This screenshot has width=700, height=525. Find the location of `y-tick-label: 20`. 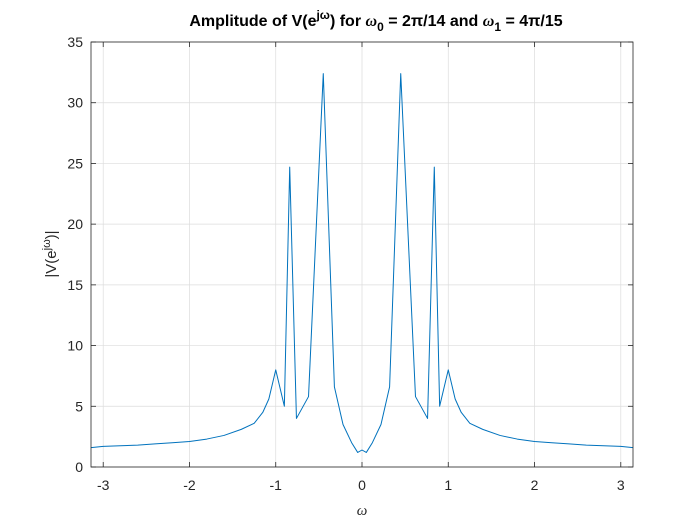

y-tick-label: 20 is located at coordinates (75, 224).